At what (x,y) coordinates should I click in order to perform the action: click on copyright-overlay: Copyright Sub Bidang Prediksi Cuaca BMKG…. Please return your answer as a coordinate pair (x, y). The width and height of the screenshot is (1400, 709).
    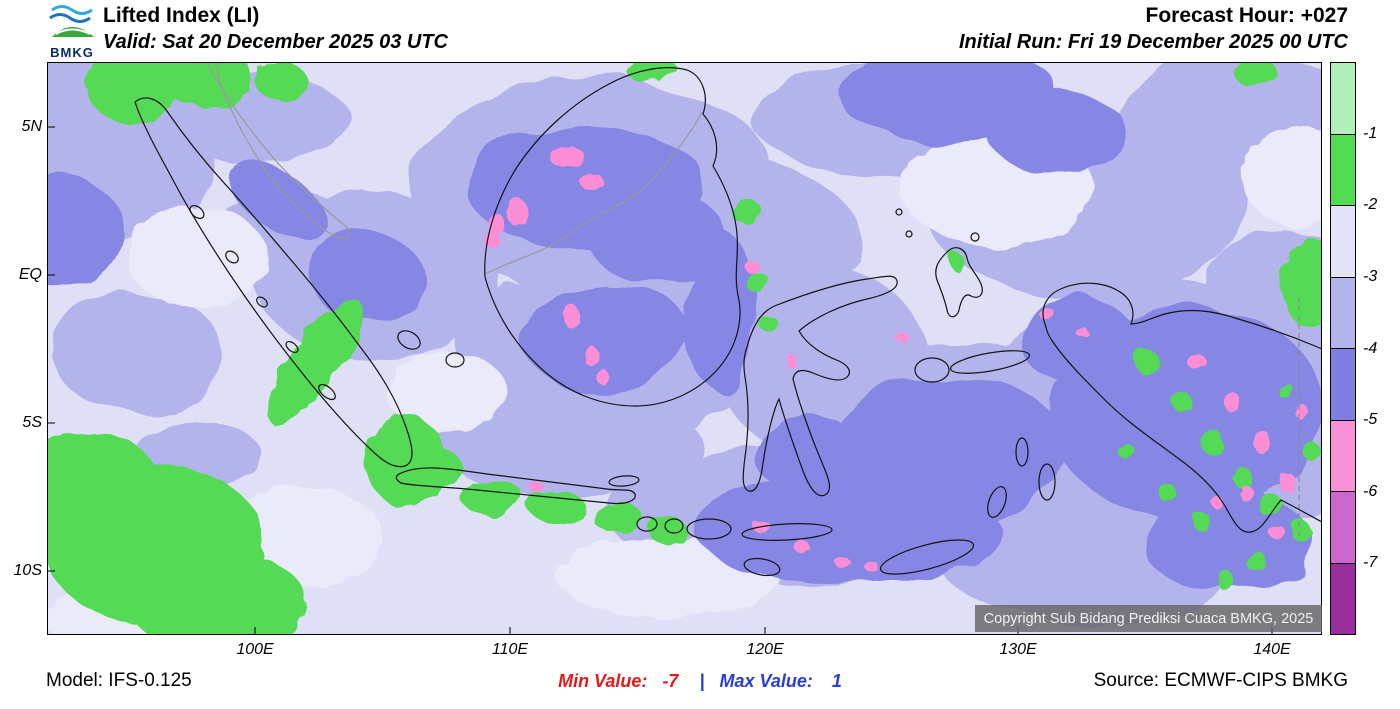
    Looking at the image, I should click on (1148, 618).